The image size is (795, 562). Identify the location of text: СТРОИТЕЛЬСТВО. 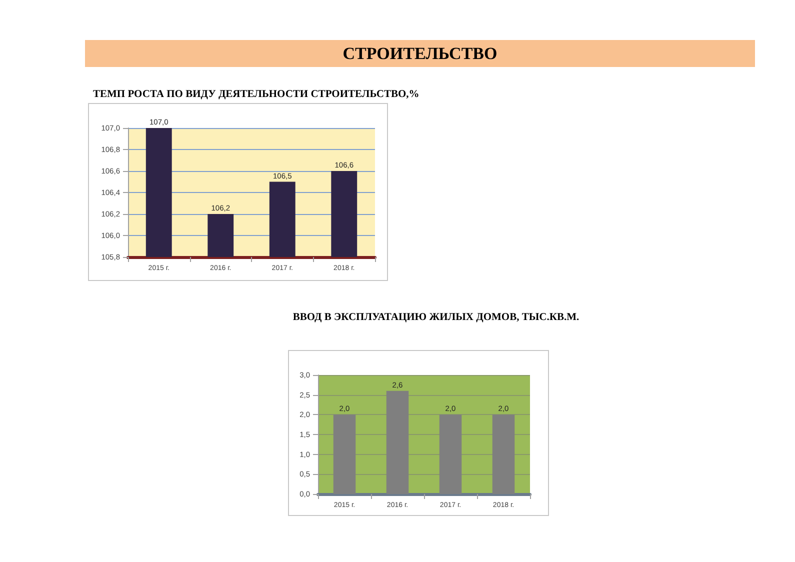
(420, 53).